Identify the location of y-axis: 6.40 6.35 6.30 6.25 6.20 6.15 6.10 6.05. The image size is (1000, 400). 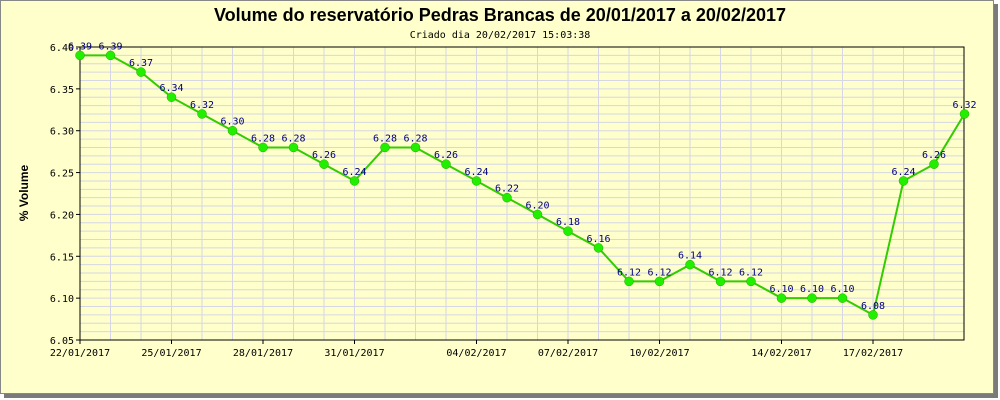
(65, 195).